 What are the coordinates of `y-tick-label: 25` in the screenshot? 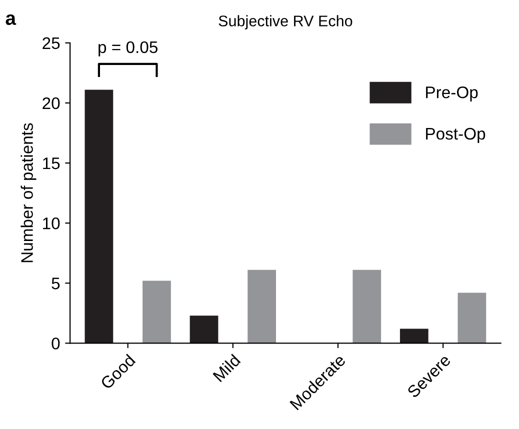 It's located at (51, 43).